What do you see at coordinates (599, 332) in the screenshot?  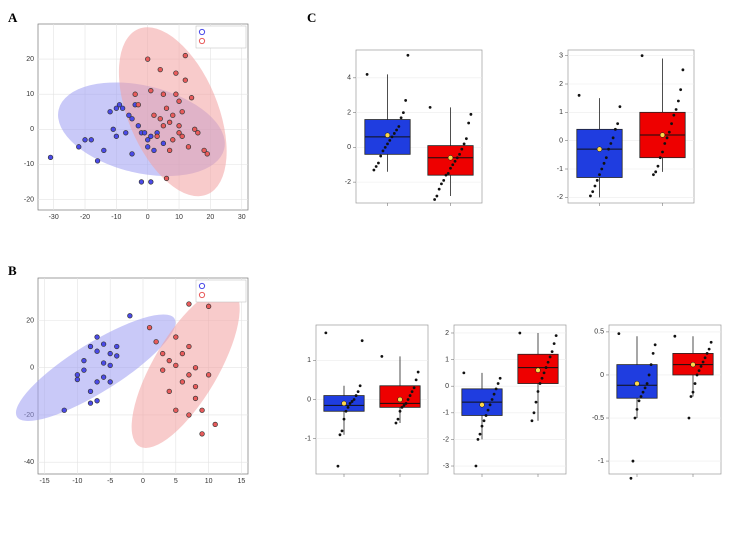 I see `y-tick-label: 0.5` at bounding box center [599, 332].